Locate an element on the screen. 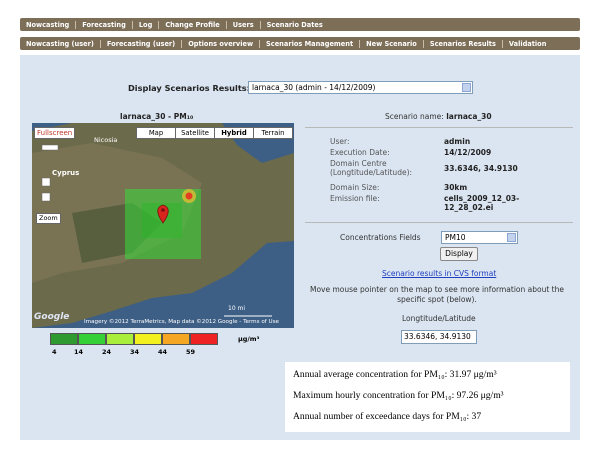  map-type-button: Satellite is located at coordinates (195, 133).